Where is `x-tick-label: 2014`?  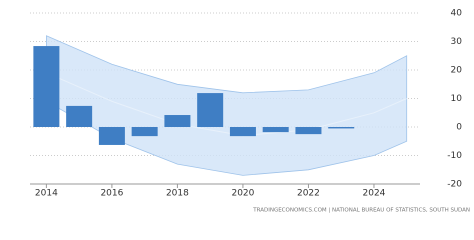 x-tick-label: 2014 is located at coordinates (46, 194).